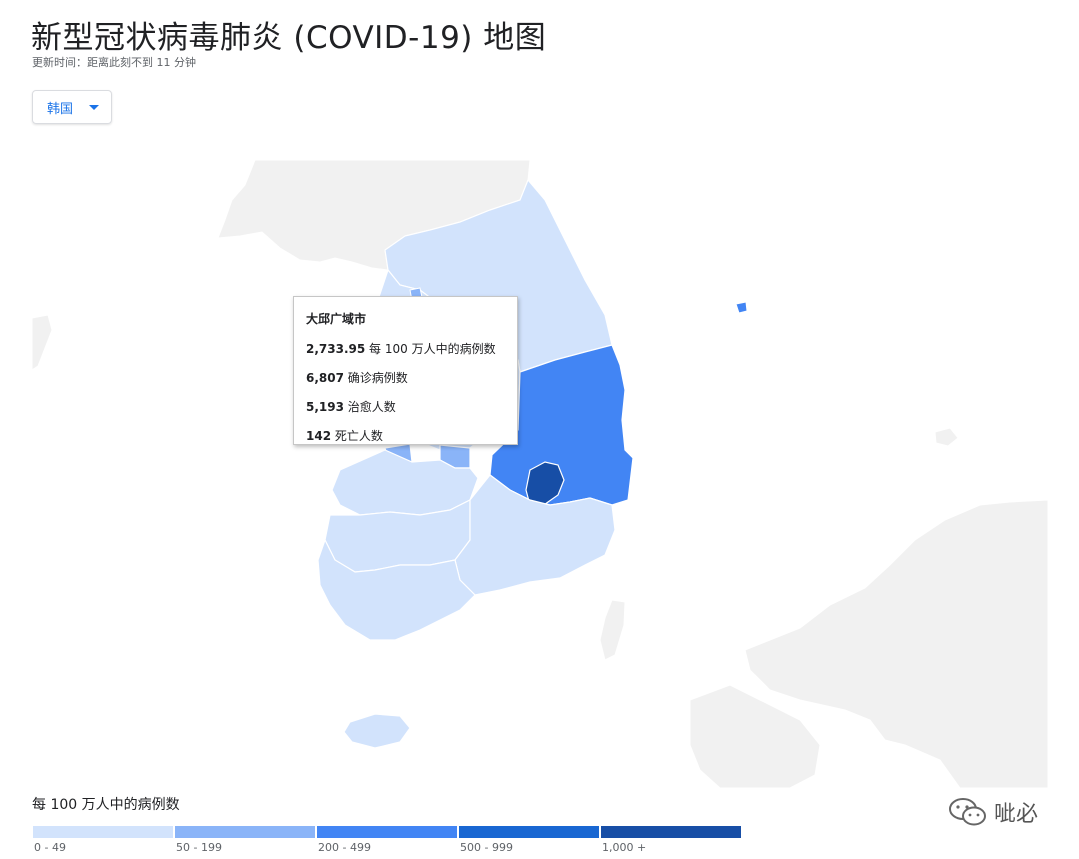 The width and height of the screenshot is (1079, 859). Describe the element at coordinates (401, 349) in the screenshot. I see `tooltip-row-cases-per-million: 2,733.95 每 100 万人中的病例数` at that location.